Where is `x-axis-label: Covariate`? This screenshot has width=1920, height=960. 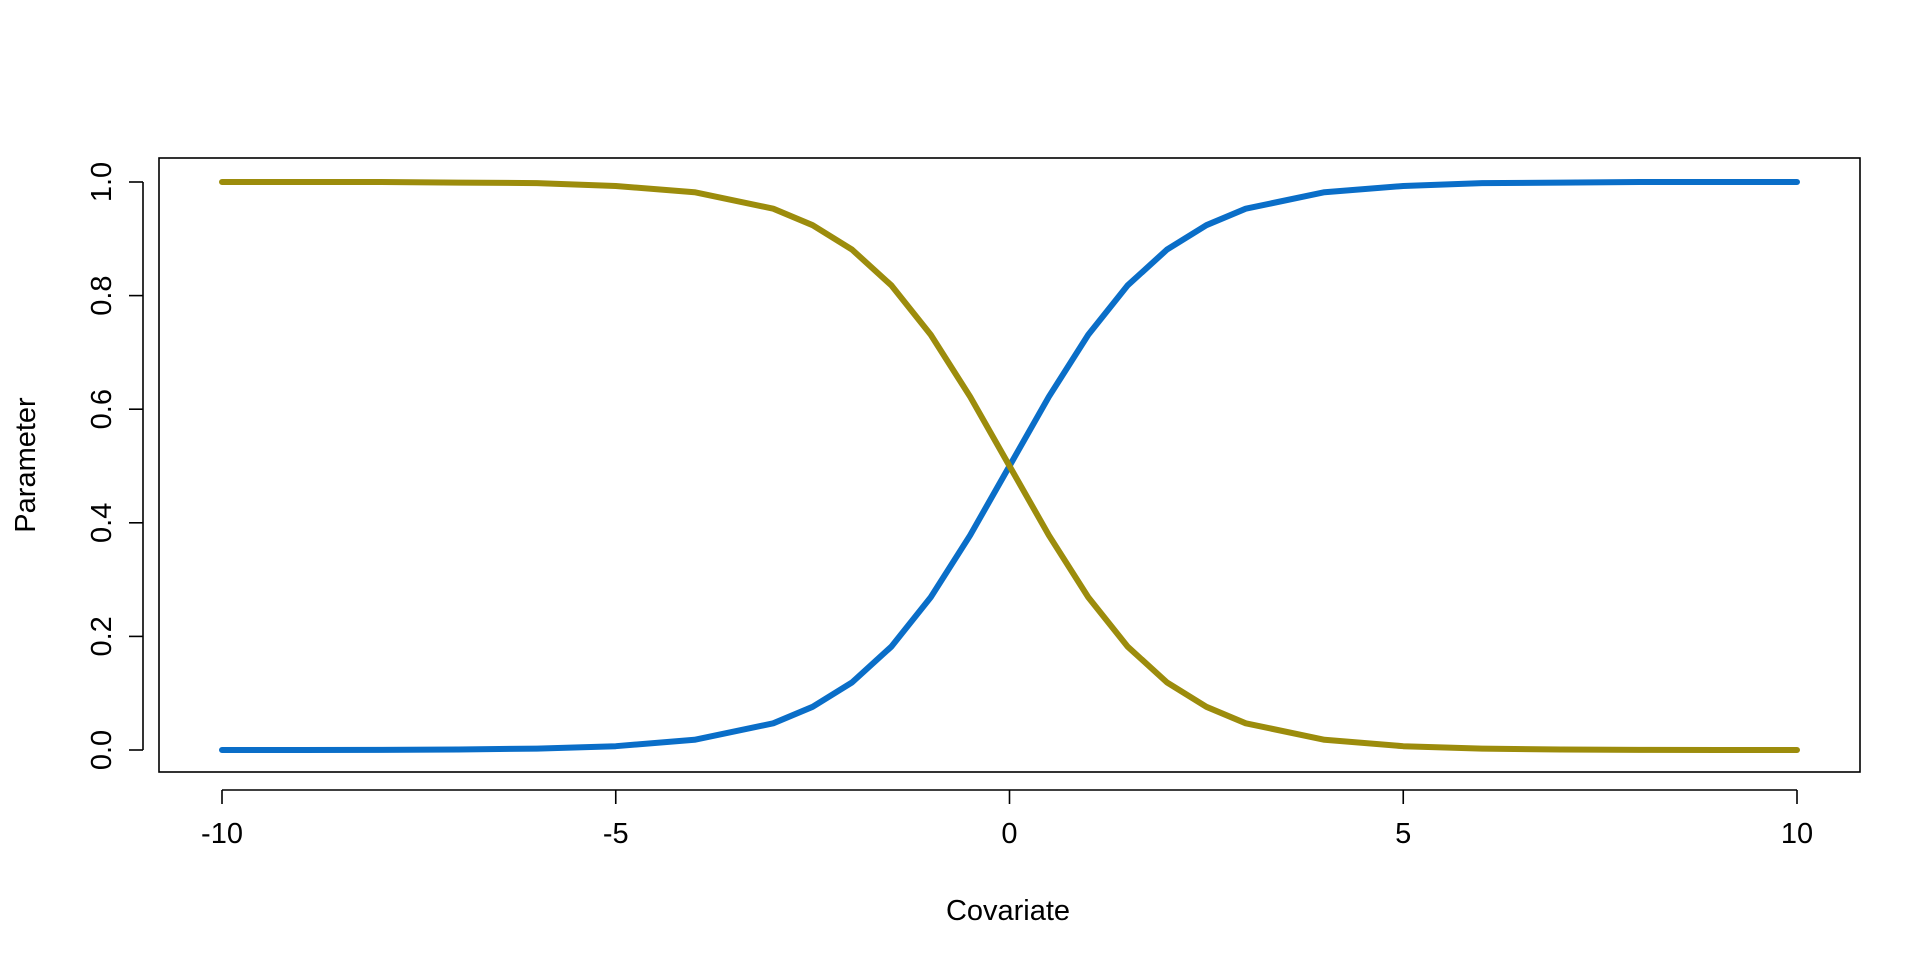 x-axis-label: Covariate is located at coordinates (1008, 911).